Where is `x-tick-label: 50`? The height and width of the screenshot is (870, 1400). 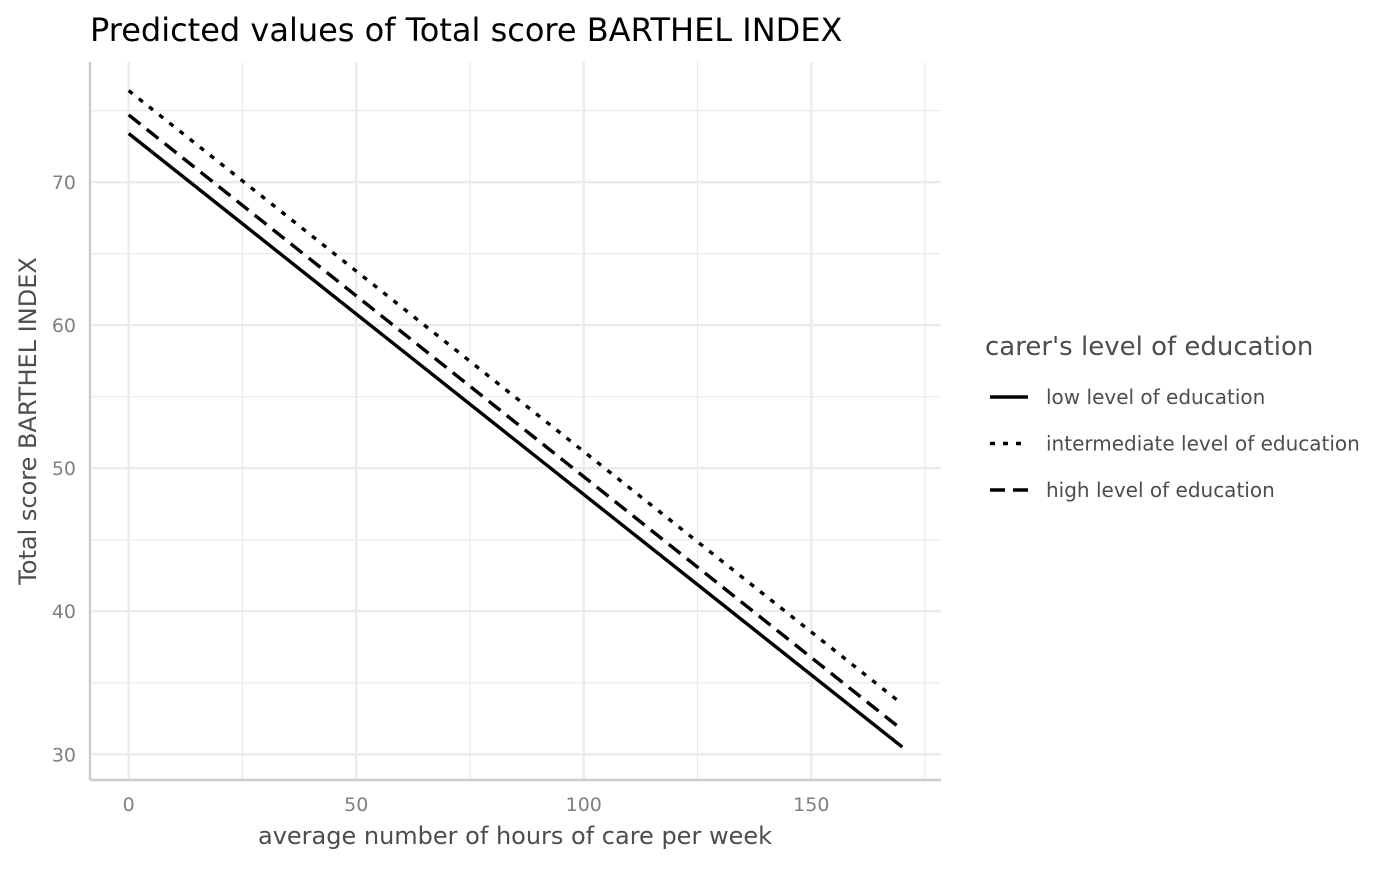 x-tick-label: 50 is located at coordinates (356, 805).